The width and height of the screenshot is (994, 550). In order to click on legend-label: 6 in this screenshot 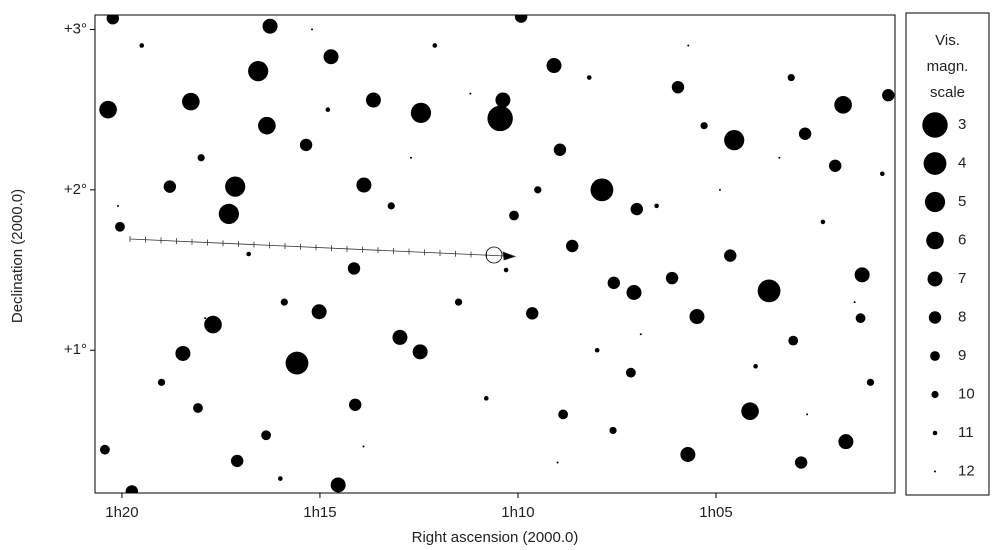, I will do `click(962, 239)`.